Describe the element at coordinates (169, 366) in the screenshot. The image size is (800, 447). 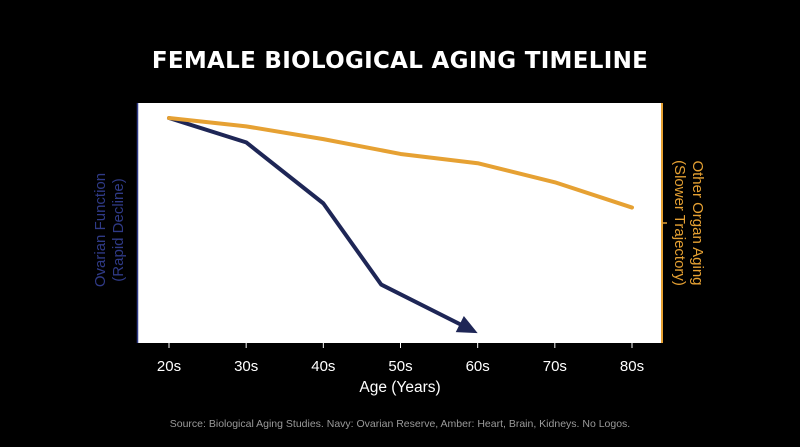
I see `x-tick-label: 20s` at that location.